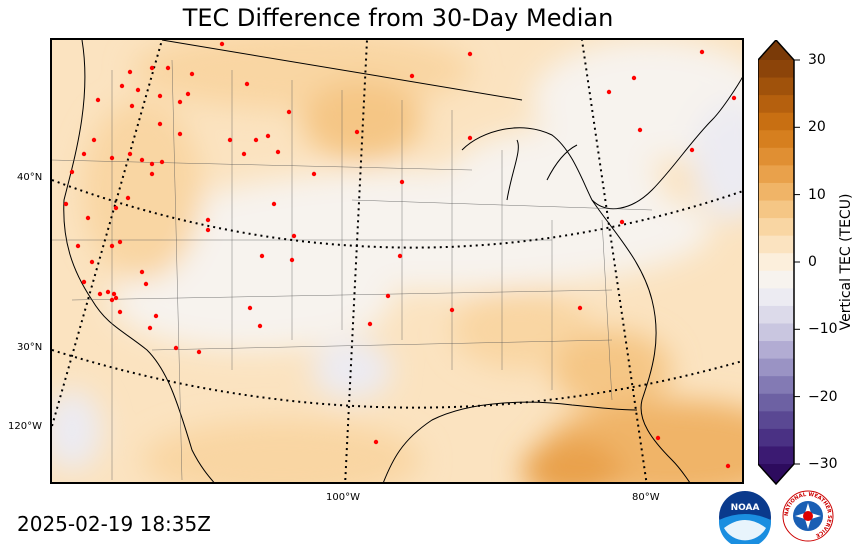  Describe the element at coordinates (745, 508) in the screenshot. I see `noaa-logo-text: NOAA` at that location.